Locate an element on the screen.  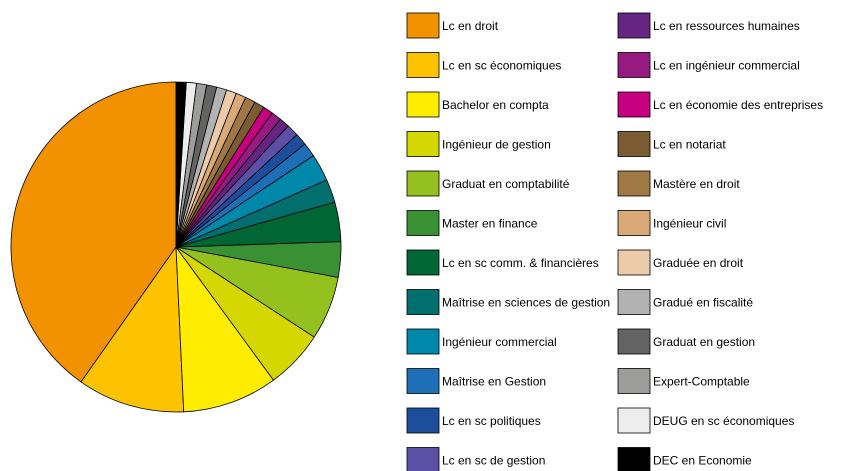
legend-item: Gradué en fiscalité is located at coordinates (685, 302).